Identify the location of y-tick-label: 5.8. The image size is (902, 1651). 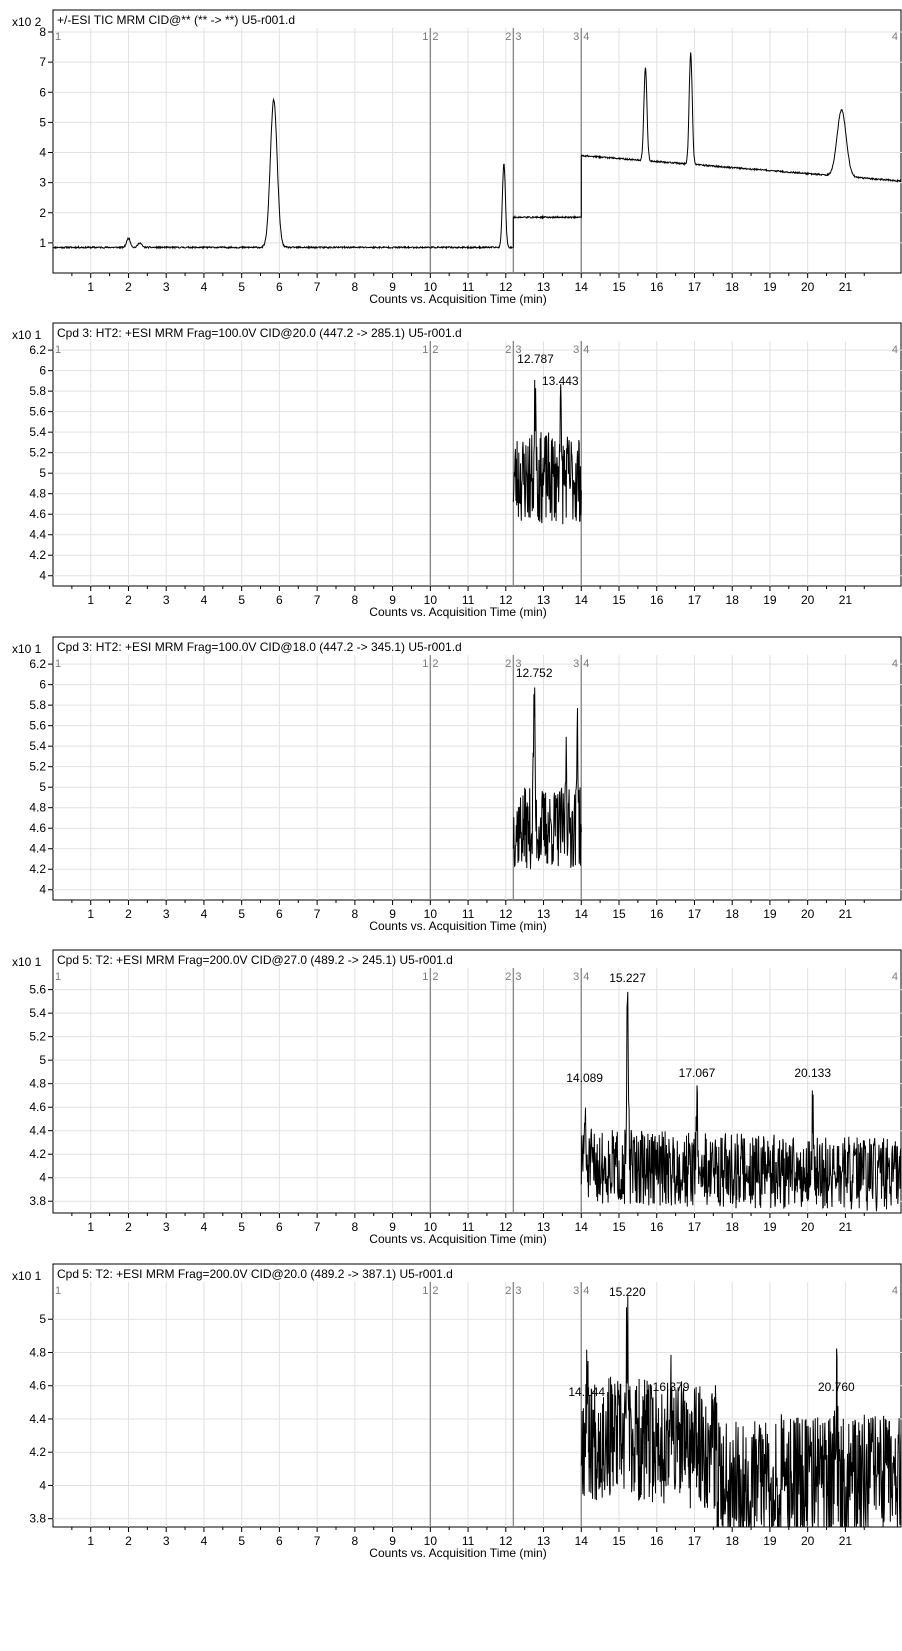
(37, 391).